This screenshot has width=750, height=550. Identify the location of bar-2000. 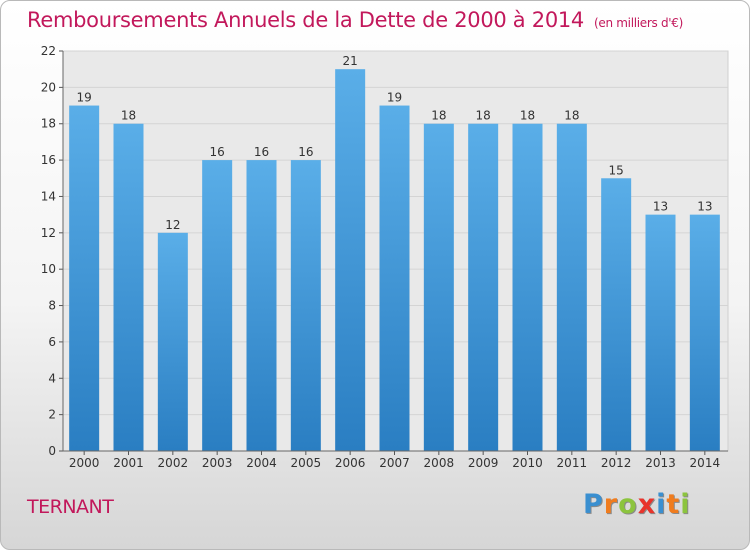
(84, 278).